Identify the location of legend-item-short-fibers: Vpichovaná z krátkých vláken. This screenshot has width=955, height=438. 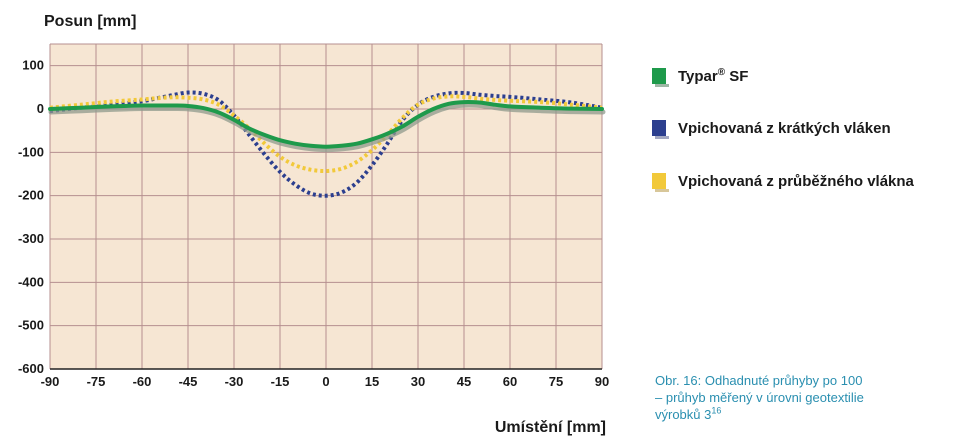
(771, 129).